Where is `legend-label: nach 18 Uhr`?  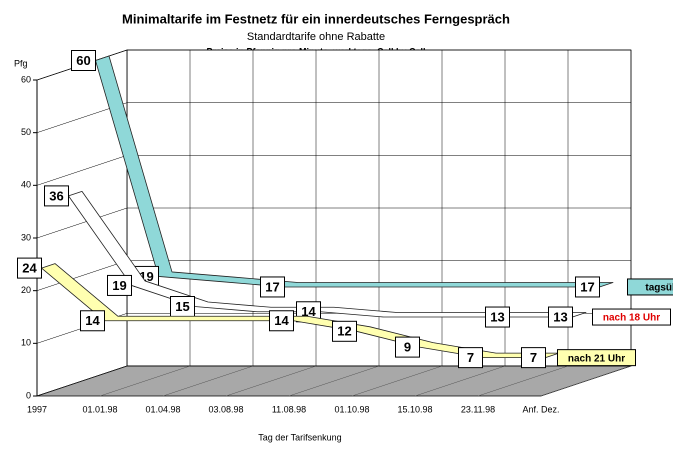
legend-label: nach 18 Uhr is located at coordinates (631, 318).